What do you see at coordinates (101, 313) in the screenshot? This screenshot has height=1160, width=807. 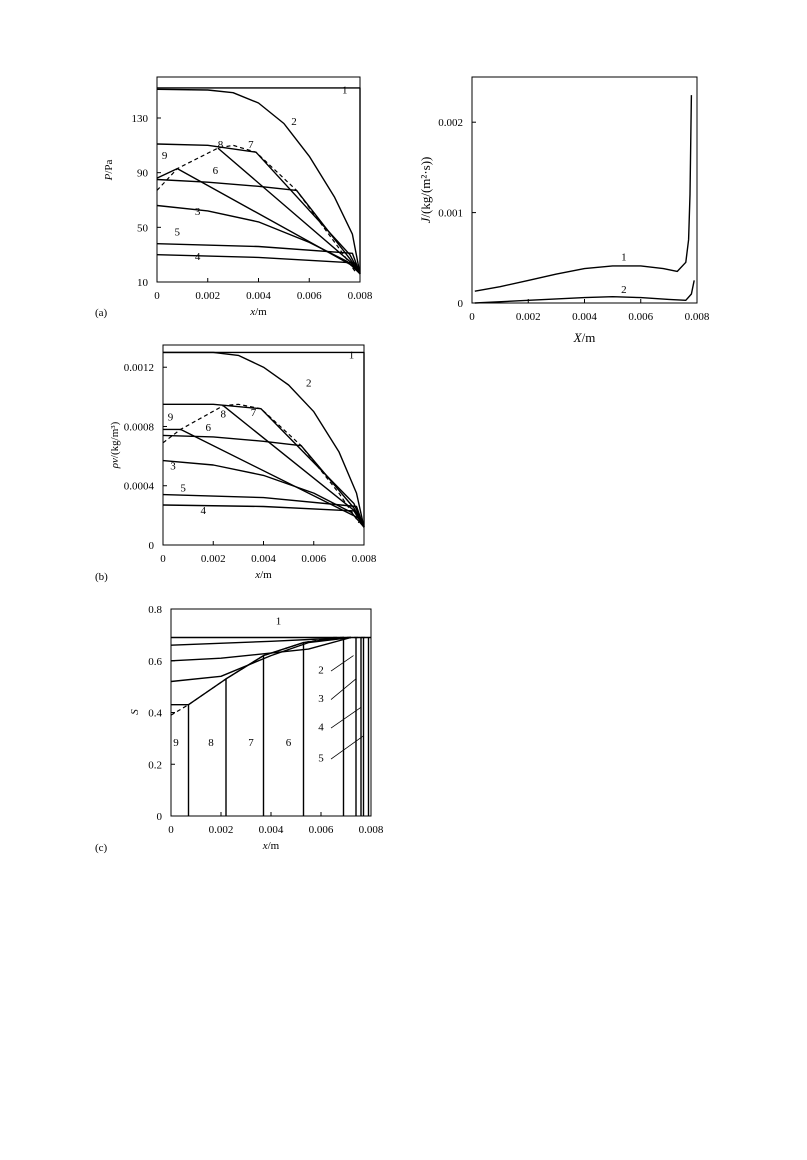 I see `panel-label: (a)` at bounding box center [101, 313].